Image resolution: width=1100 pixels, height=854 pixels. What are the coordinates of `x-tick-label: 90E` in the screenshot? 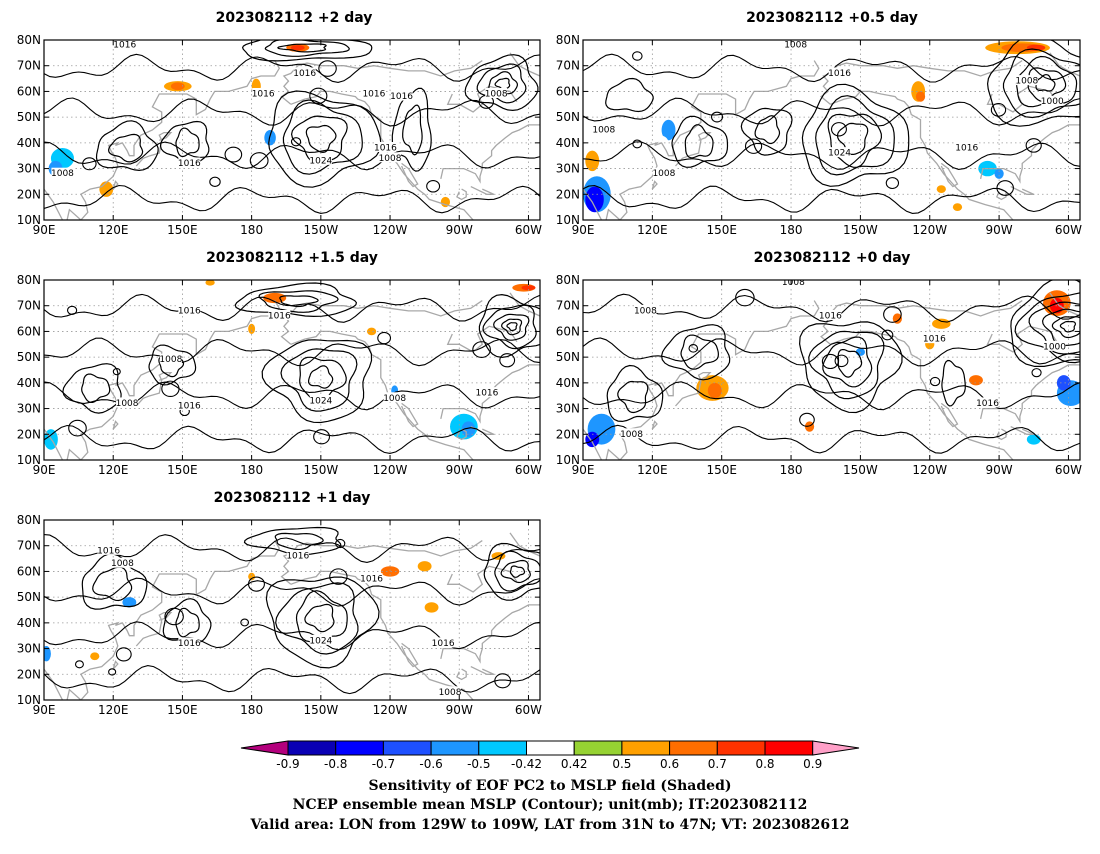 It's located at (44, 470).